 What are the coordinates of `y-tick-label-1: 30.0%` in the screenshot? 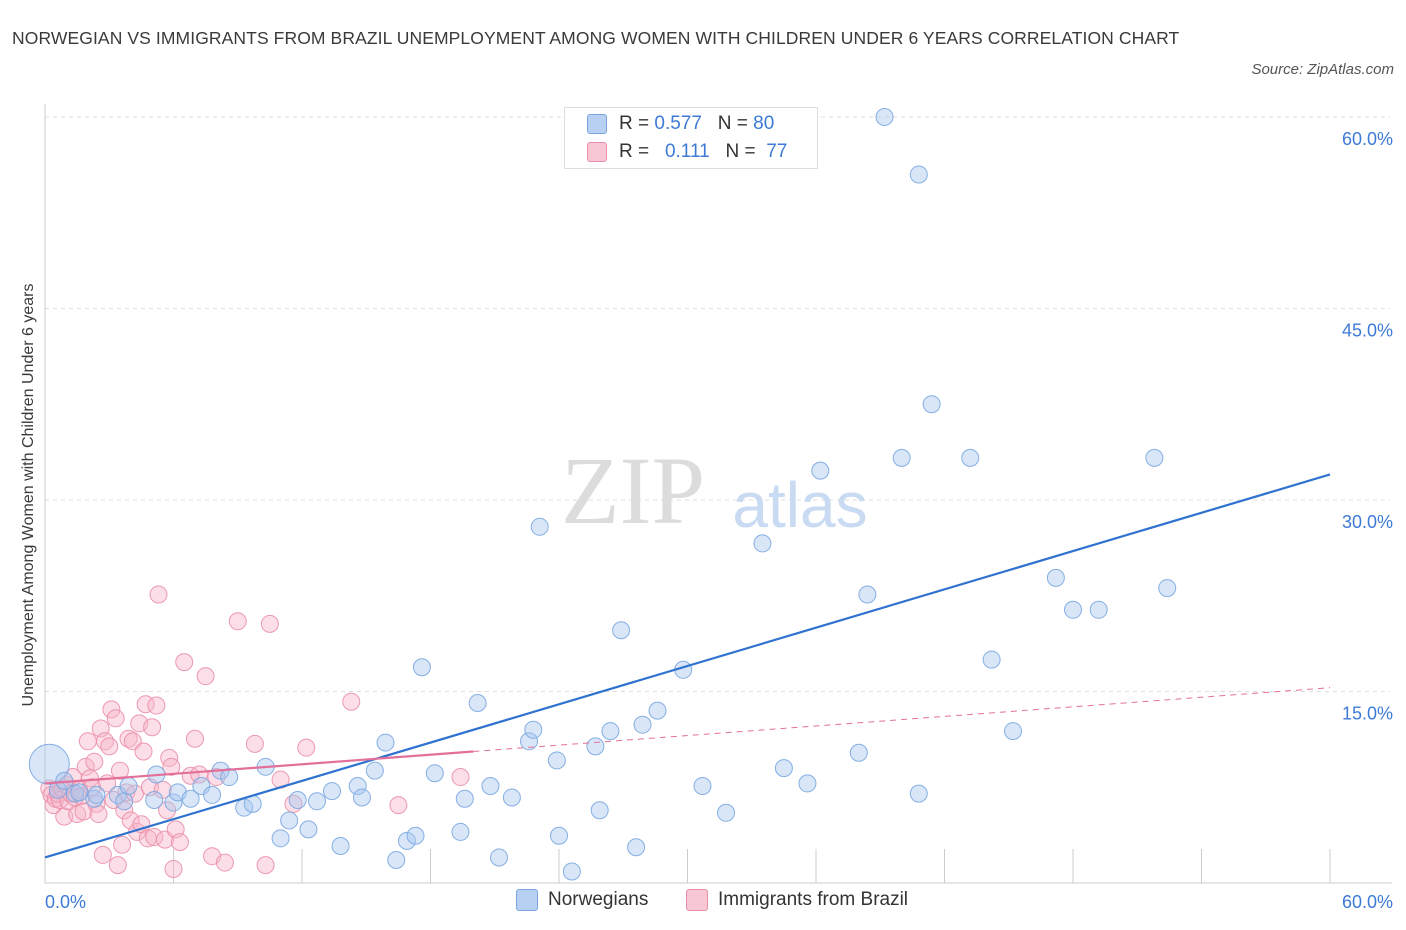 It's located at (1367, 522).